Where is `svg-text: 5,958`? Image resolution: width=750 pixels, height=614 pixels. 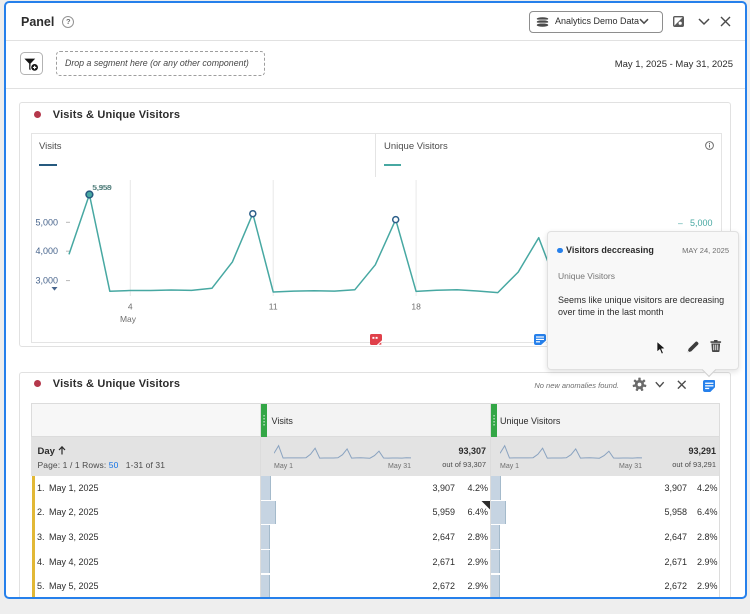 svg-text: 5,958 is located at coordinates (101, 187).